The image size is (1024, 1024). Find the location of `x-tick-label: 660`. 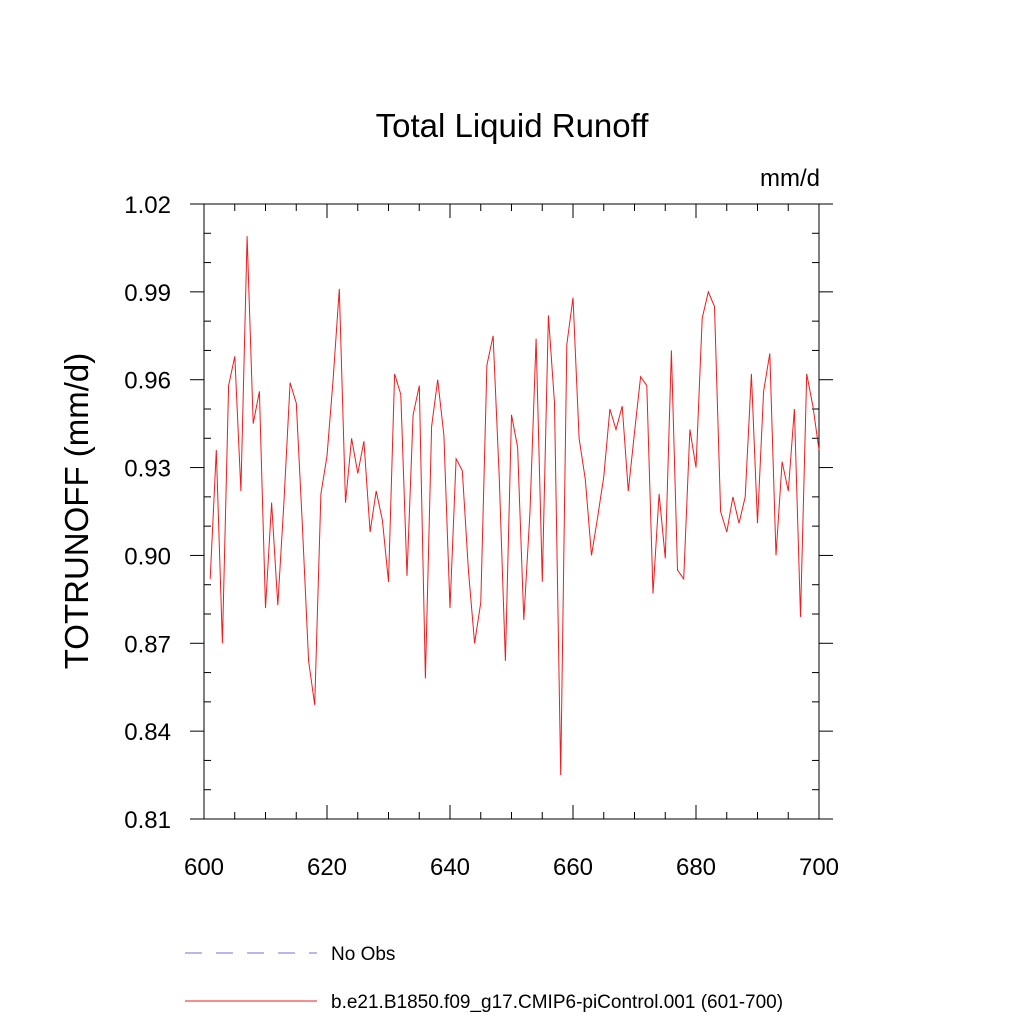

x-tick-label: 660 is located at coordinates (573, 867).